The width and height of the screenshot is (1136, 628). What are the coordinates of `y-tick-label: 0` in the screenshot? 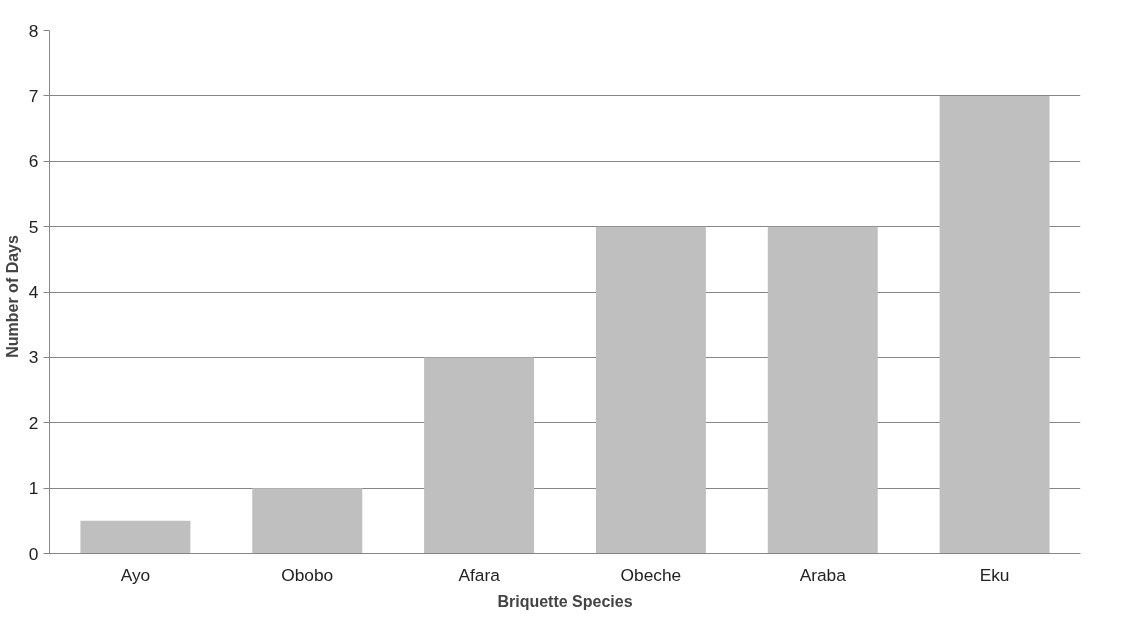 It's located at (33, 553).